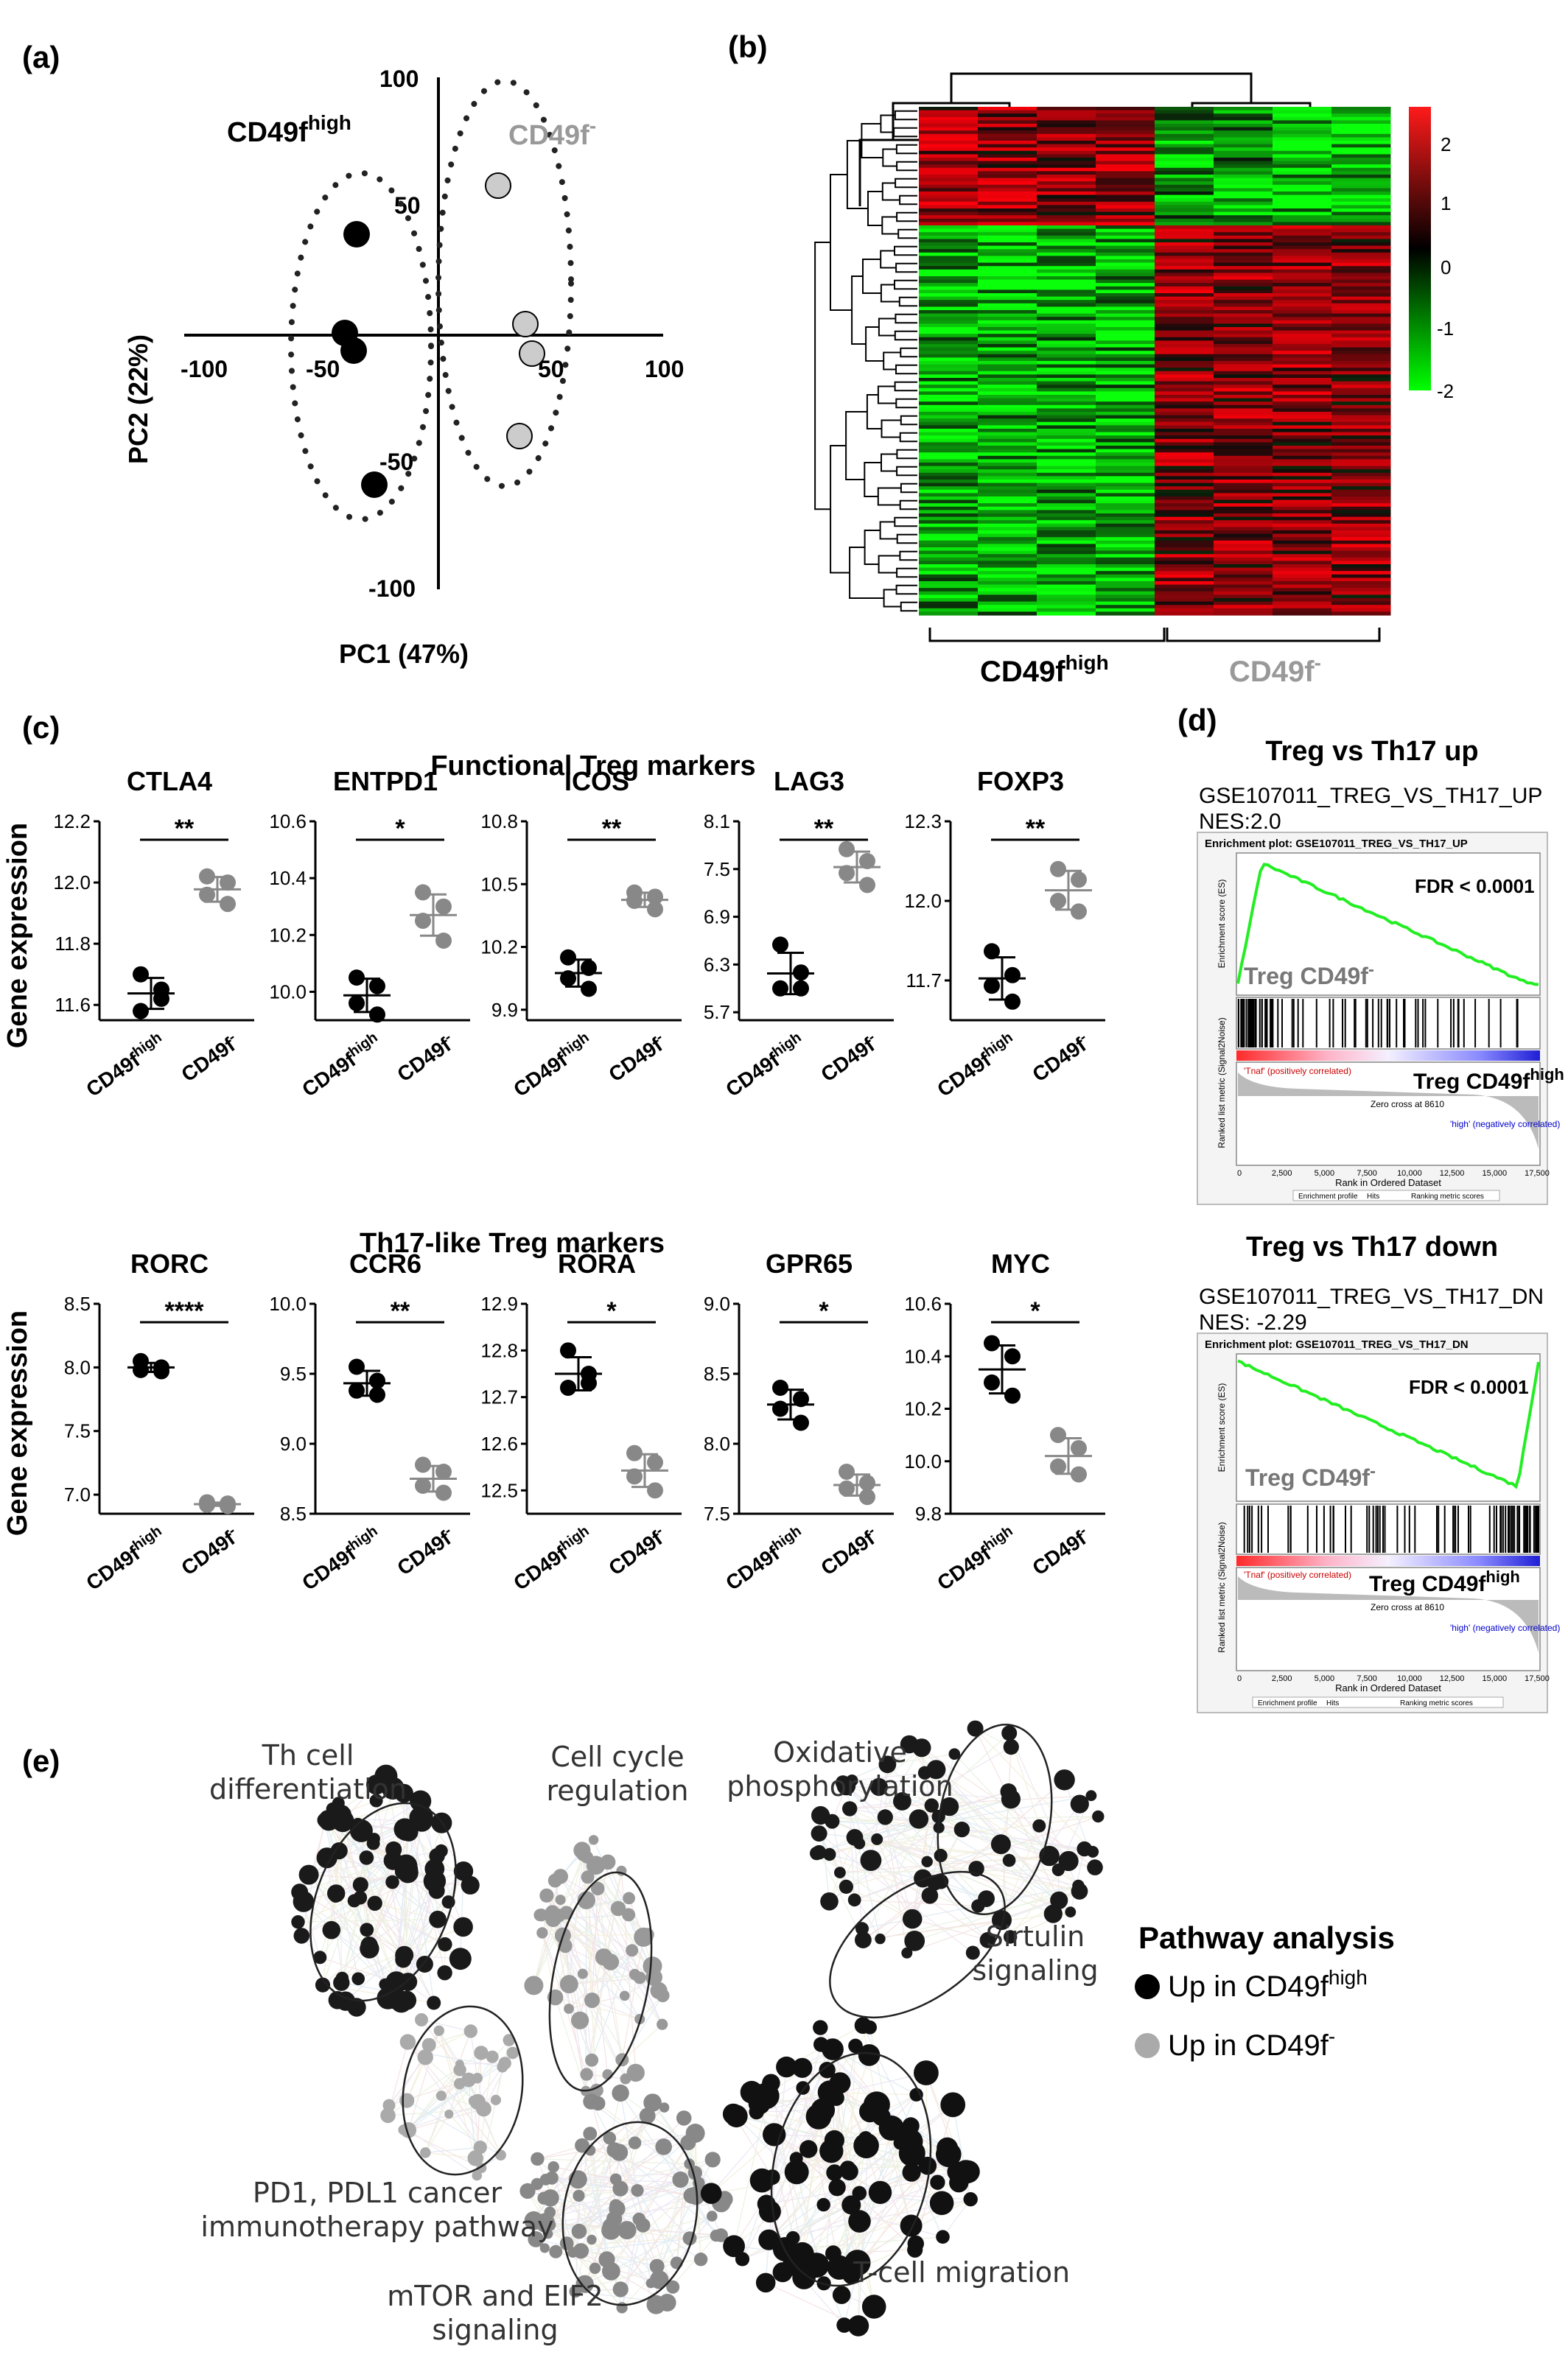 This screenshot has width=1568, height=2380. Describe the element at coordinates (463, 2090) in the screenshot. I see `cluster-ellipse-pd1` at that location.